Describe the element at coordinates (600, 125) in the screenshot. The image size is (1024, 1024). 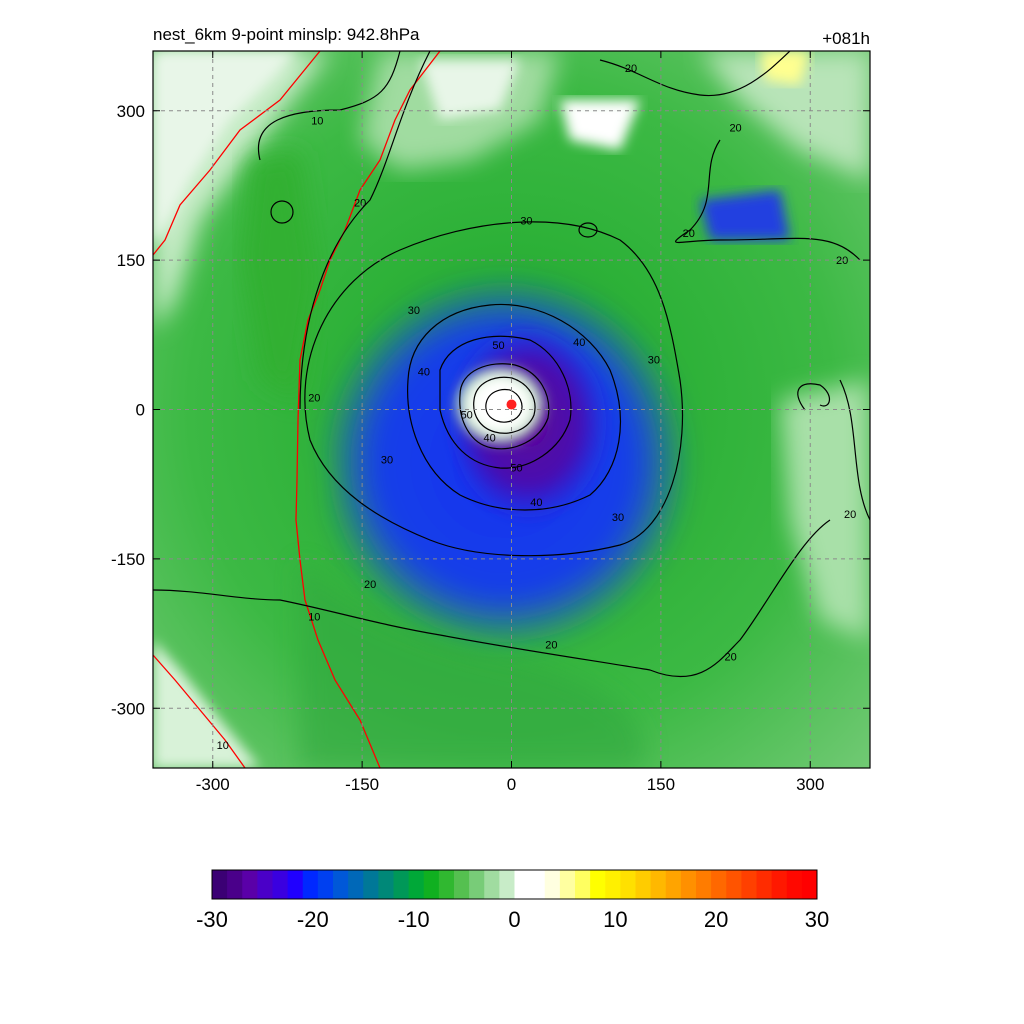
I see `field-white-patch` at that location.